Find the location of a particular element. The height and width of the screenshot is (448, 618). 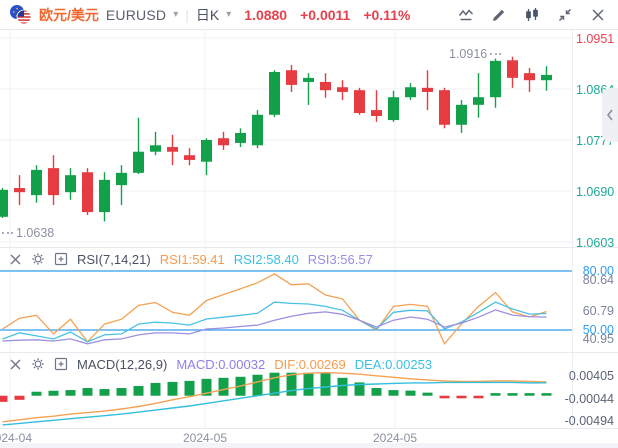

dea-value-label: DEA:0.00253 is located at coordinates (393, 364).